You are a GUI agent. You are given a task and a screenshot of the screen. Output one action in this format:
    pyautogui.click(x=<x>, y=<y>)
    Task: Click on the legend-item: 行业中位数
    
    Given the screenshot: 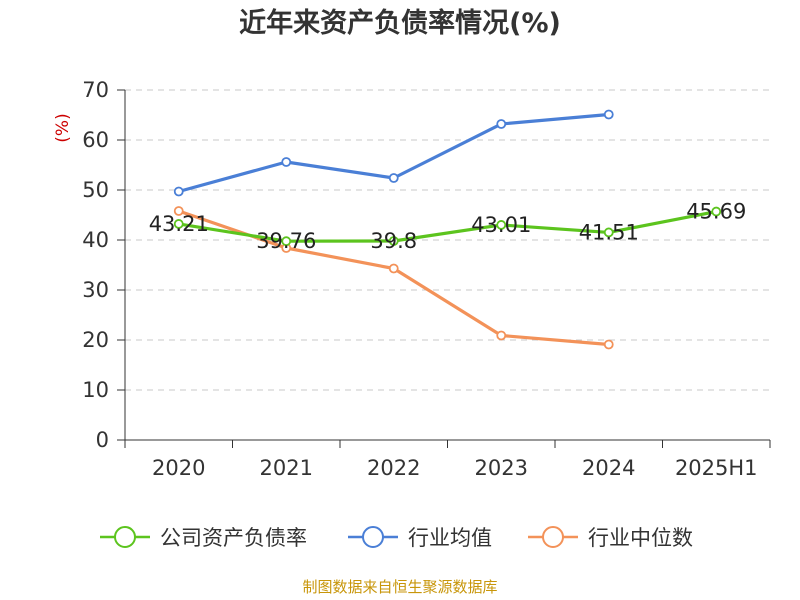 What is the action you would take?
    pyautogui.click(x=610, y=538)
    